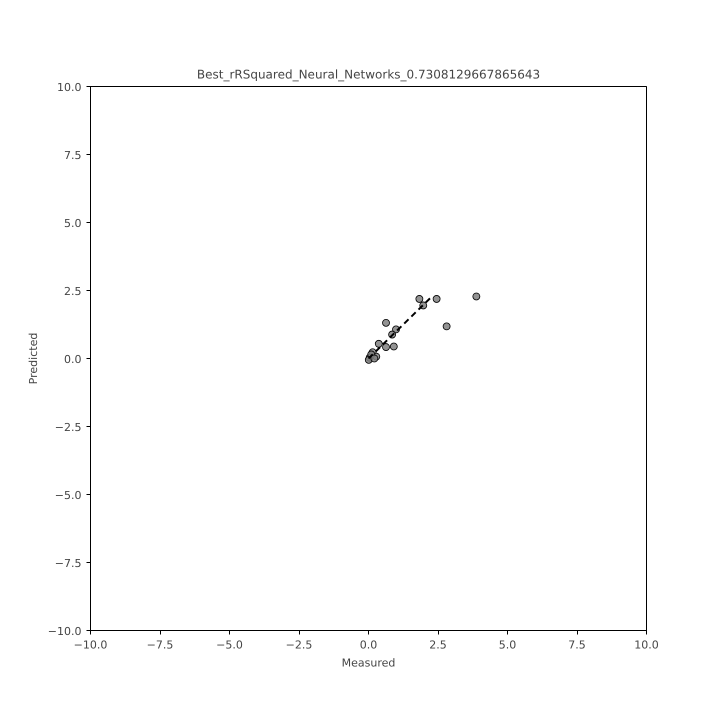  Describe the element at coordinates (65, 631) in the screenshot. I see `y-tick-label: −10.0` at that location.